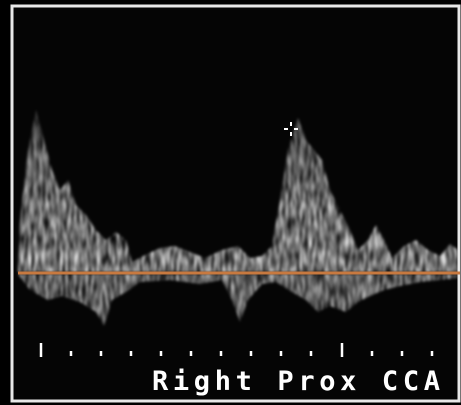 This screenshot has height=405, width=461. I want to click on reverse-flow, so click(238, 300).